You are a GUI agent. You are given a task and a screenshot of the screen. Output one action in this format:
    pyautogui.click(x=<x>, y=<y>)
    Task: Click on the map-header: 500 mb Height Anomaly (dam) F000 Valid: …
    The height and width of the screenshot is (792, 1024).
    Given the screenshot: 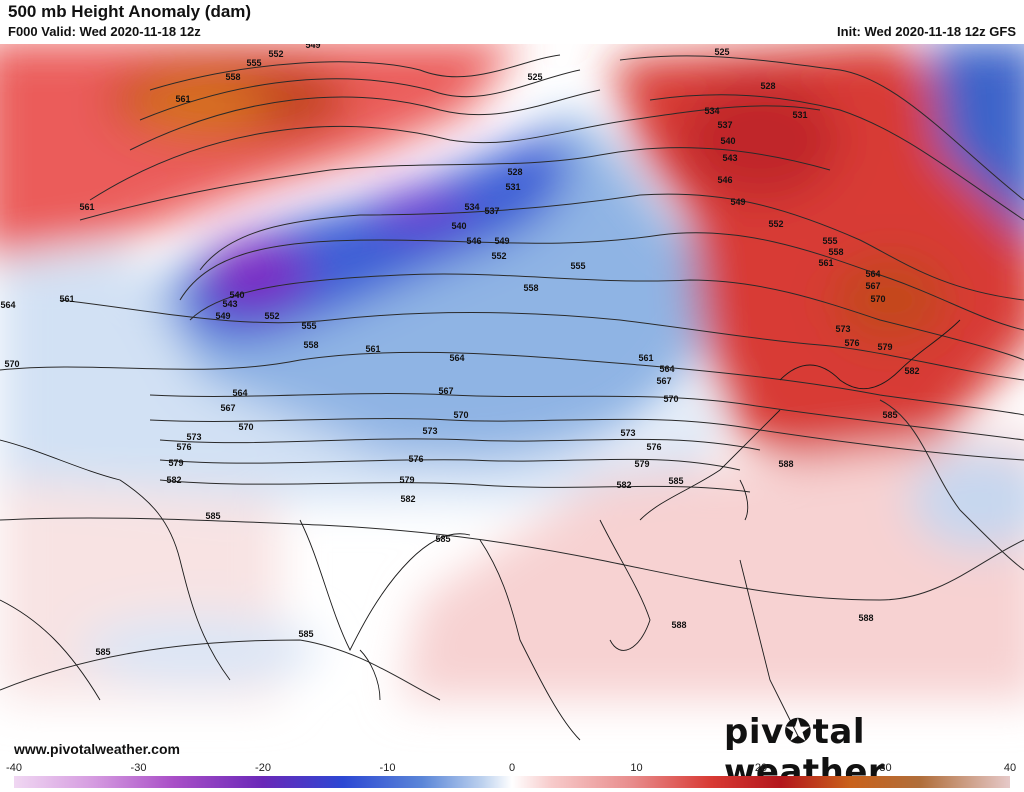 What is the action you would take?
    pyautogui.click(x=512, y=22)
    